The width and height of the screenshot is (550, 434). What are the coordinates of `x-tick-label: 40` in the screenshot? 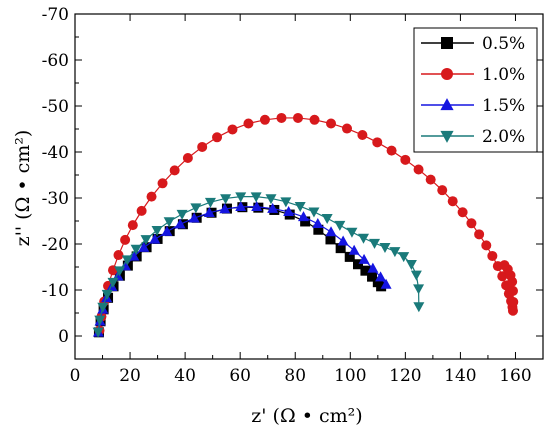 It's located at (185, 376).